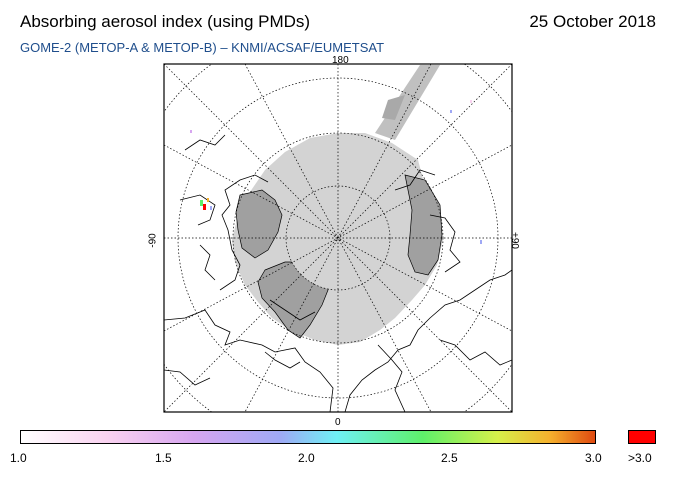  I want to click on lon-label-right: +90, so click(514, 240).